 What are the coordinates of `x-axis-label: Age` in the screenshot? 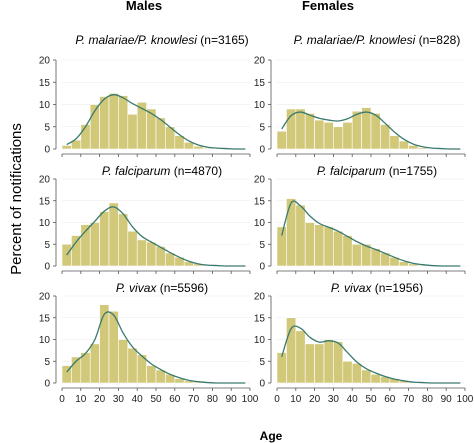 It's located at (271, 436).